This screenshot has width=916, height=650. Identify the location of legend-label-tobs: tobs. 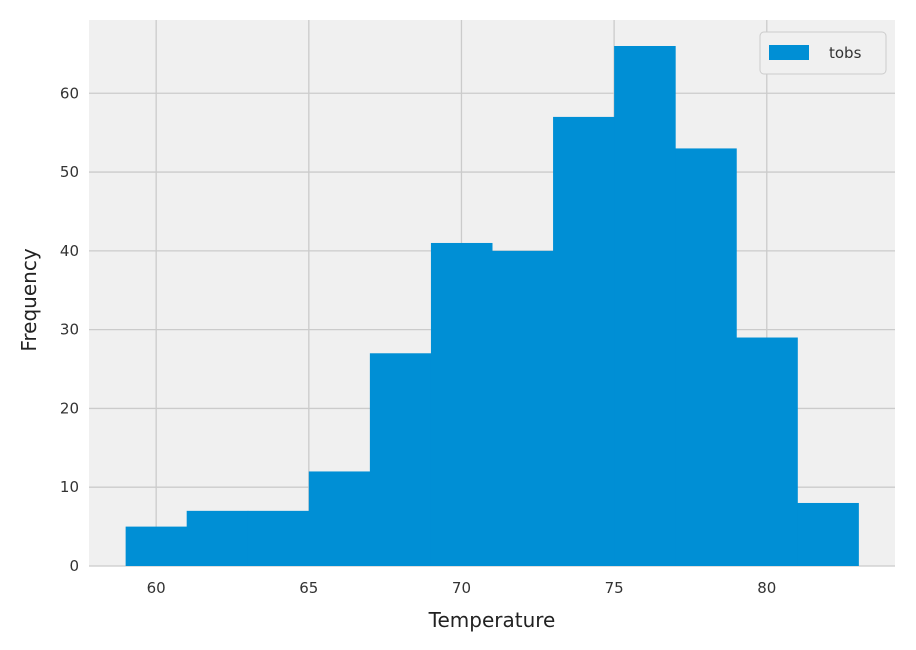
(845, 53).